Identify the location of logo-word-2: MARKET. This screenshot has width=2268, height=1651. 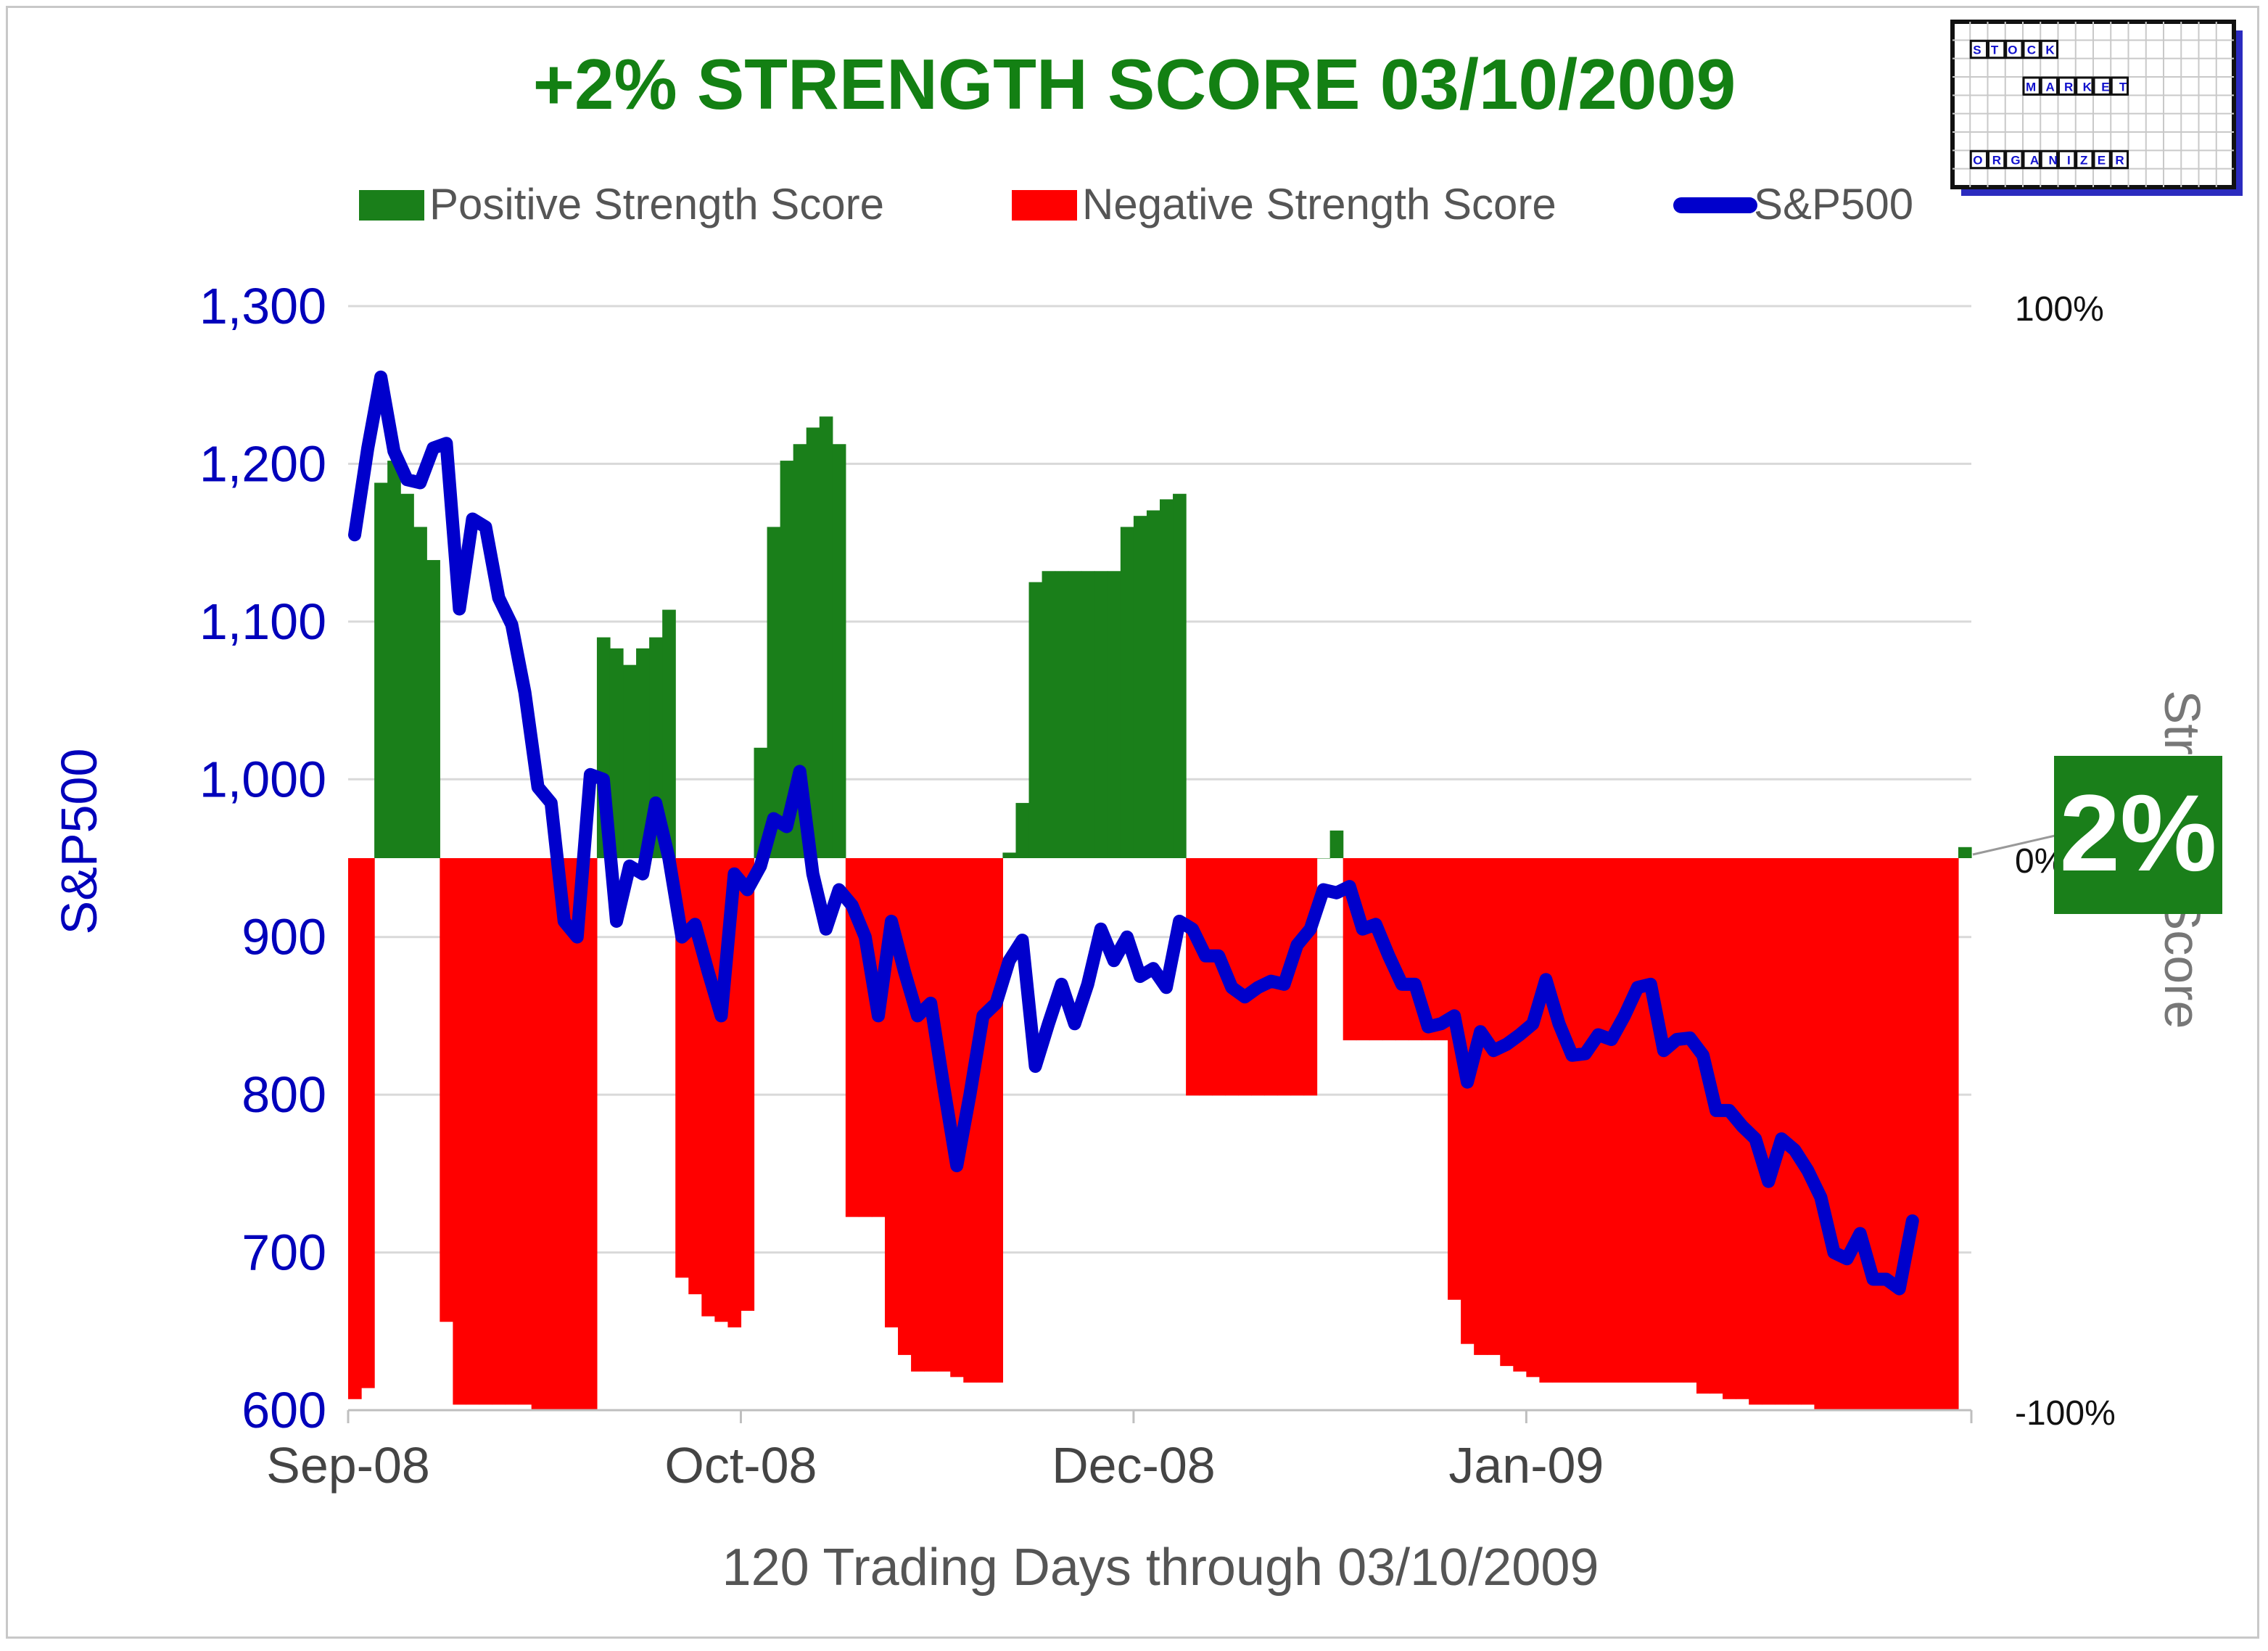
(2081, 87).